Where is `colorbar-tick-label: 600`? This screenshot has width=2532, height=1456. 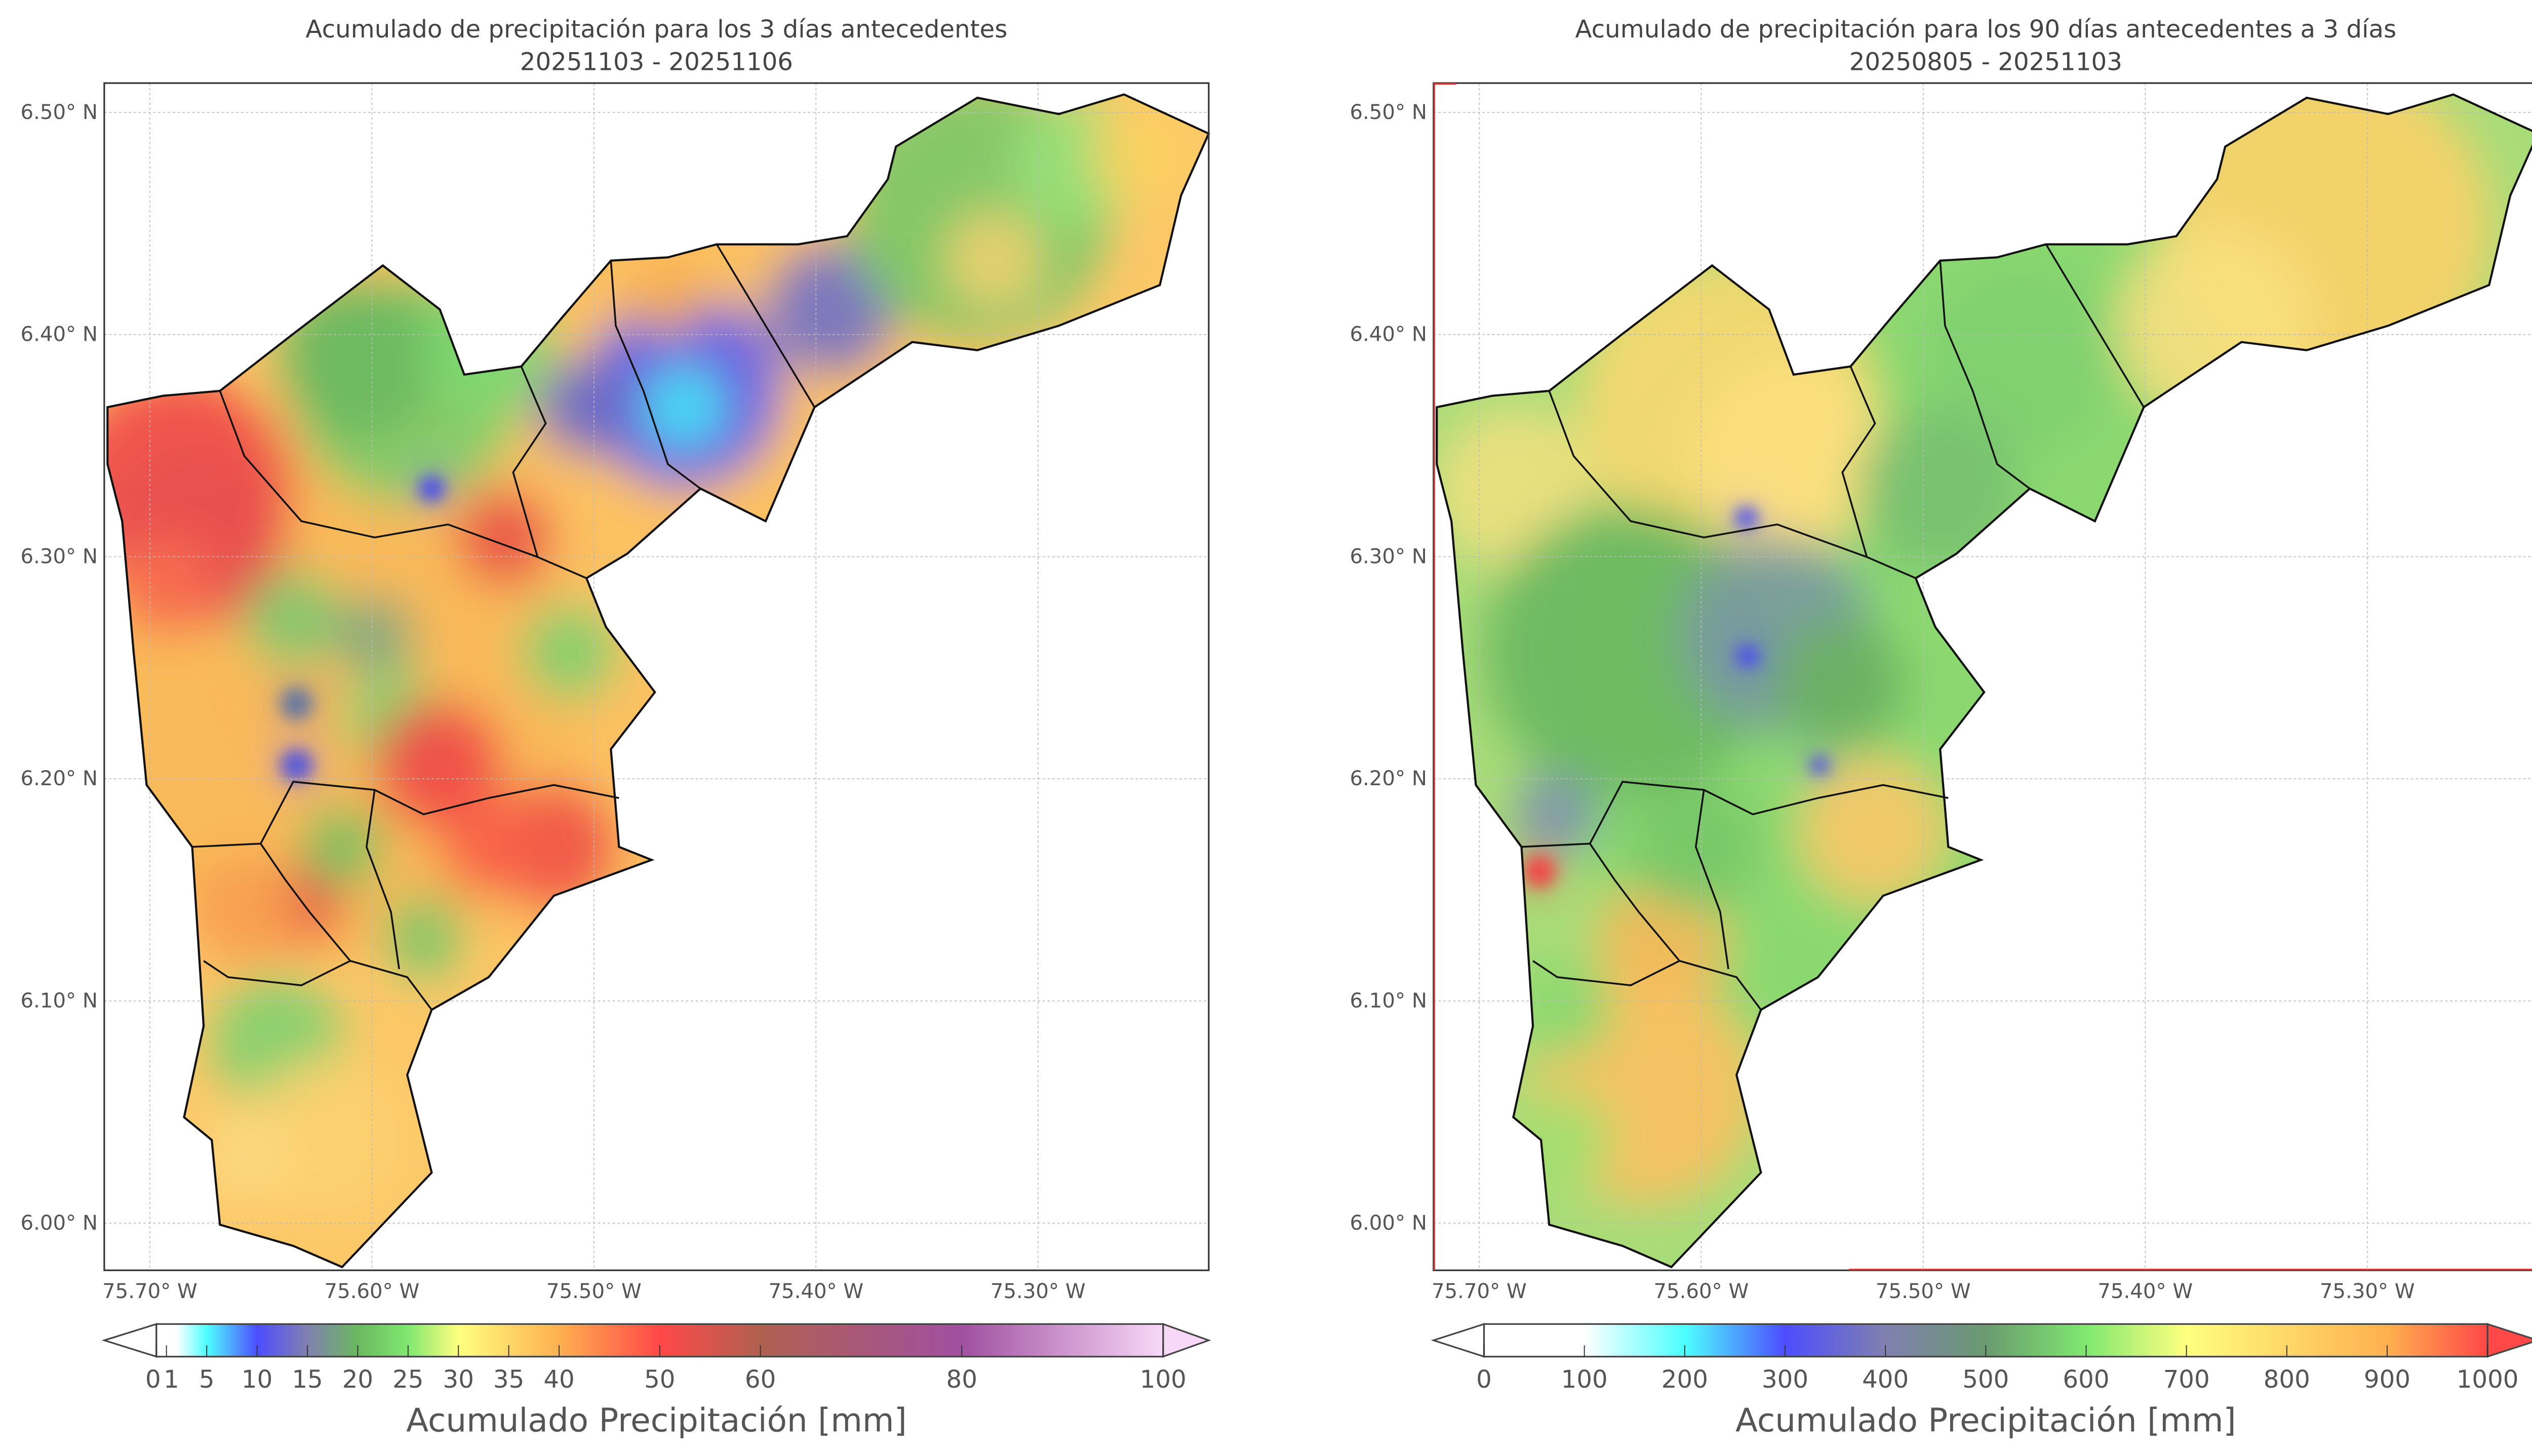 colorbar-tick-label: 600 is located at coordinates (2086, 1379).